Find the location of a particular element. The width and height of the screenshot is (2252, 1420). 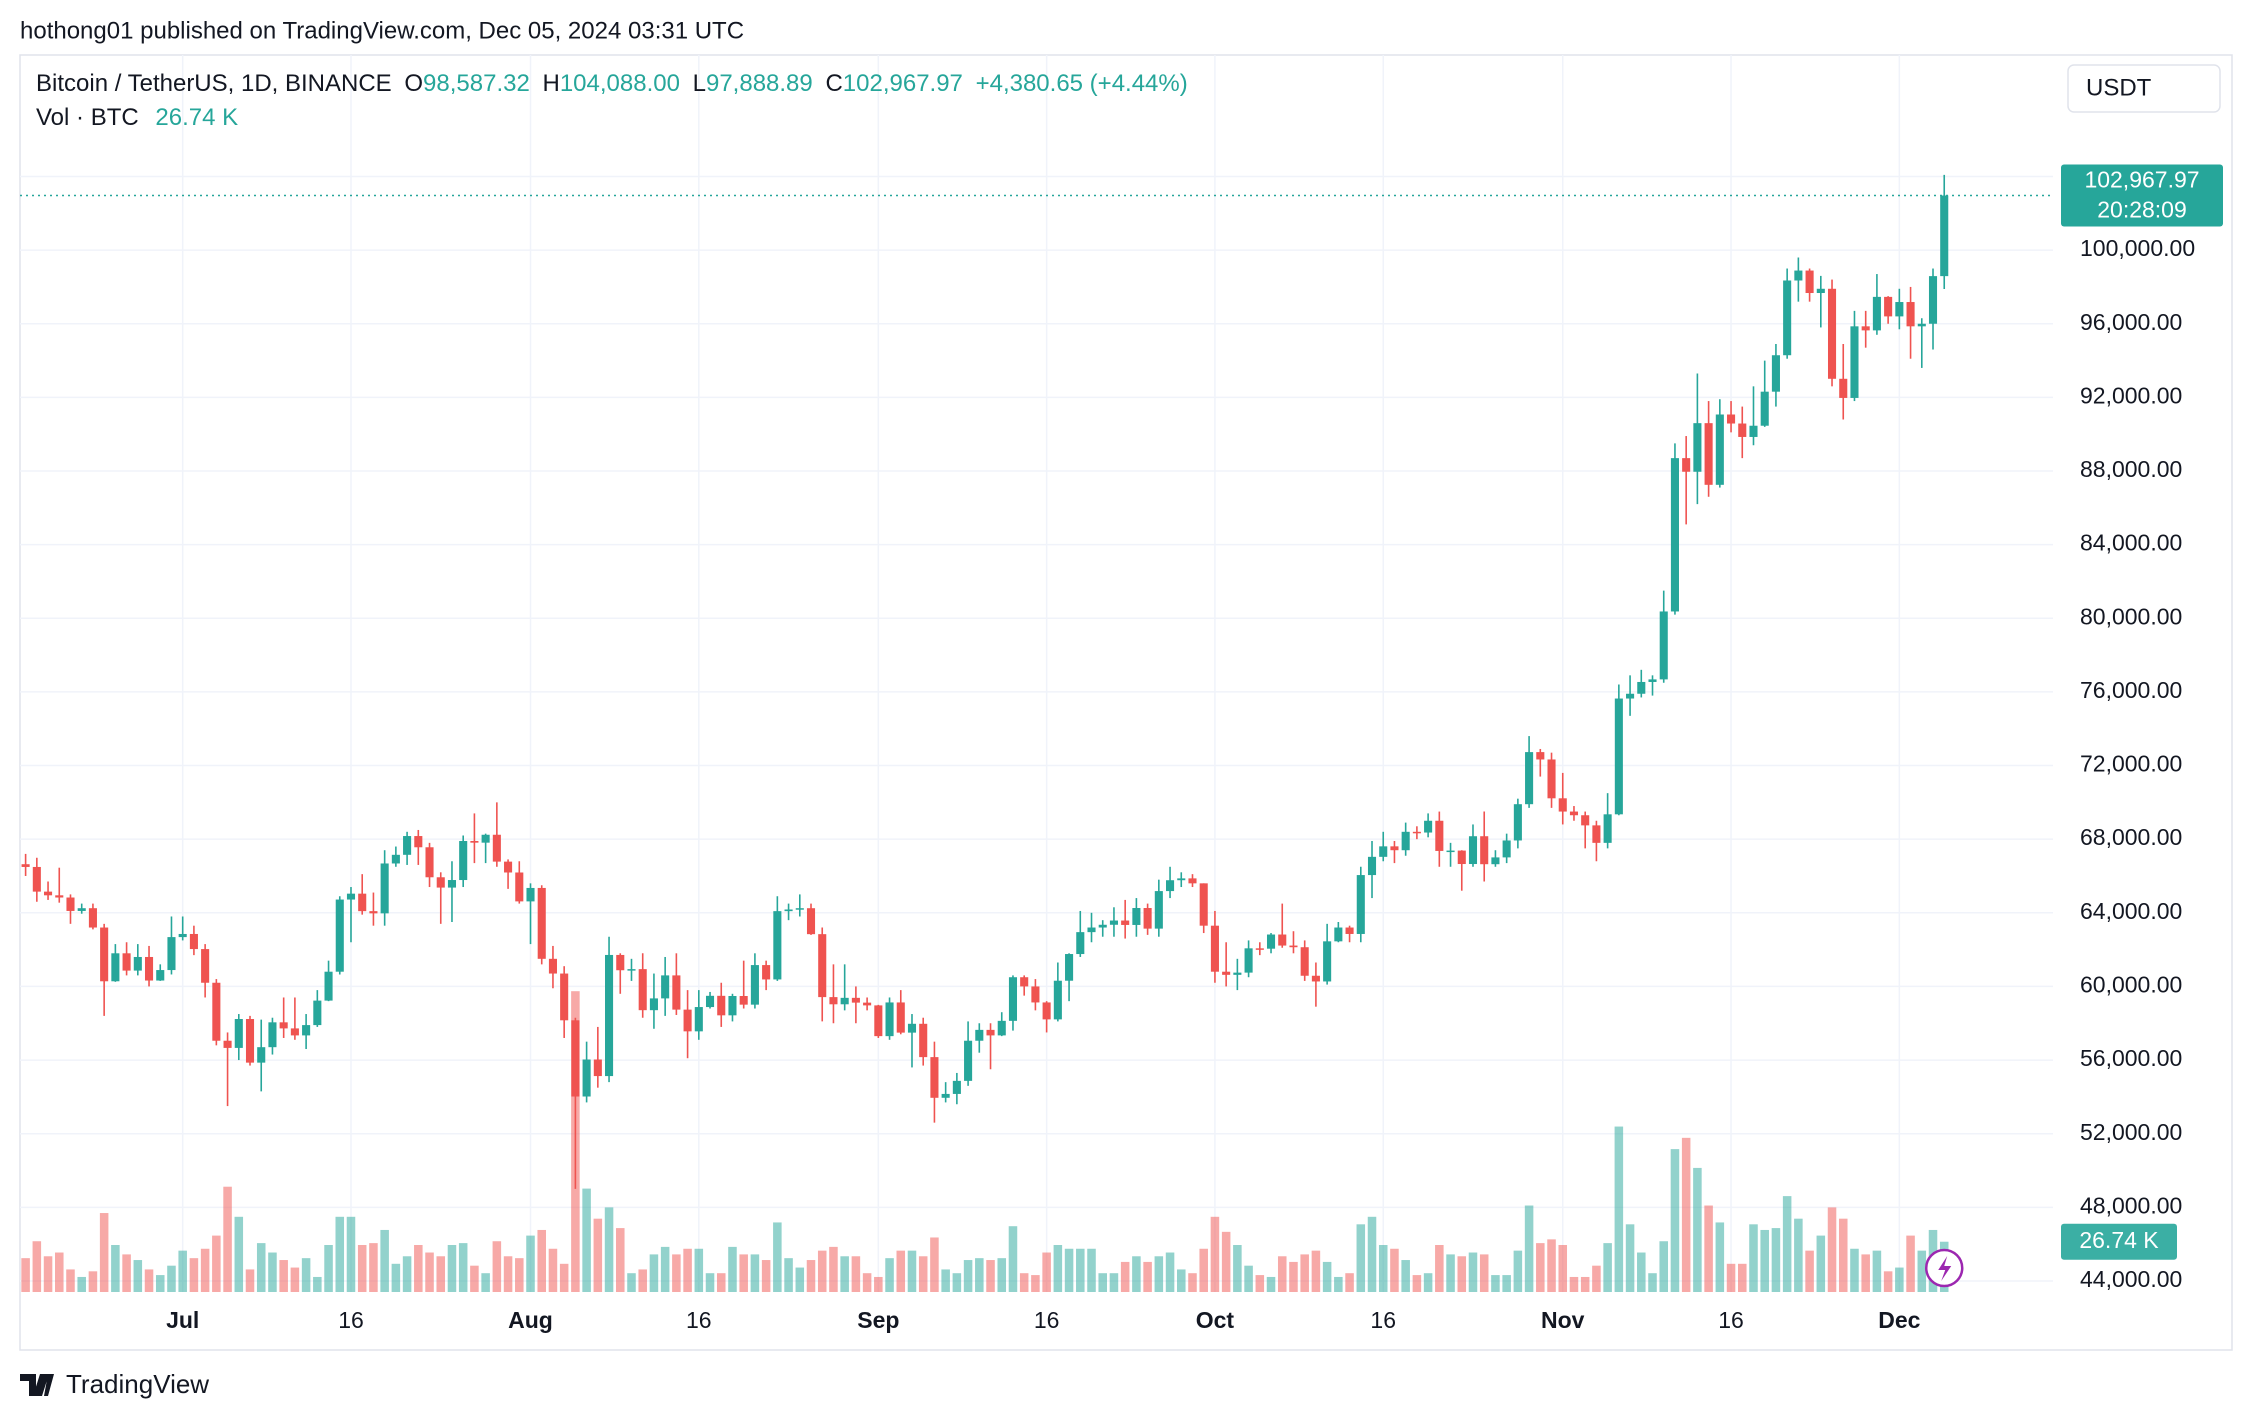

legend-value: 98,587.32 is located at coordinates (476, 83).